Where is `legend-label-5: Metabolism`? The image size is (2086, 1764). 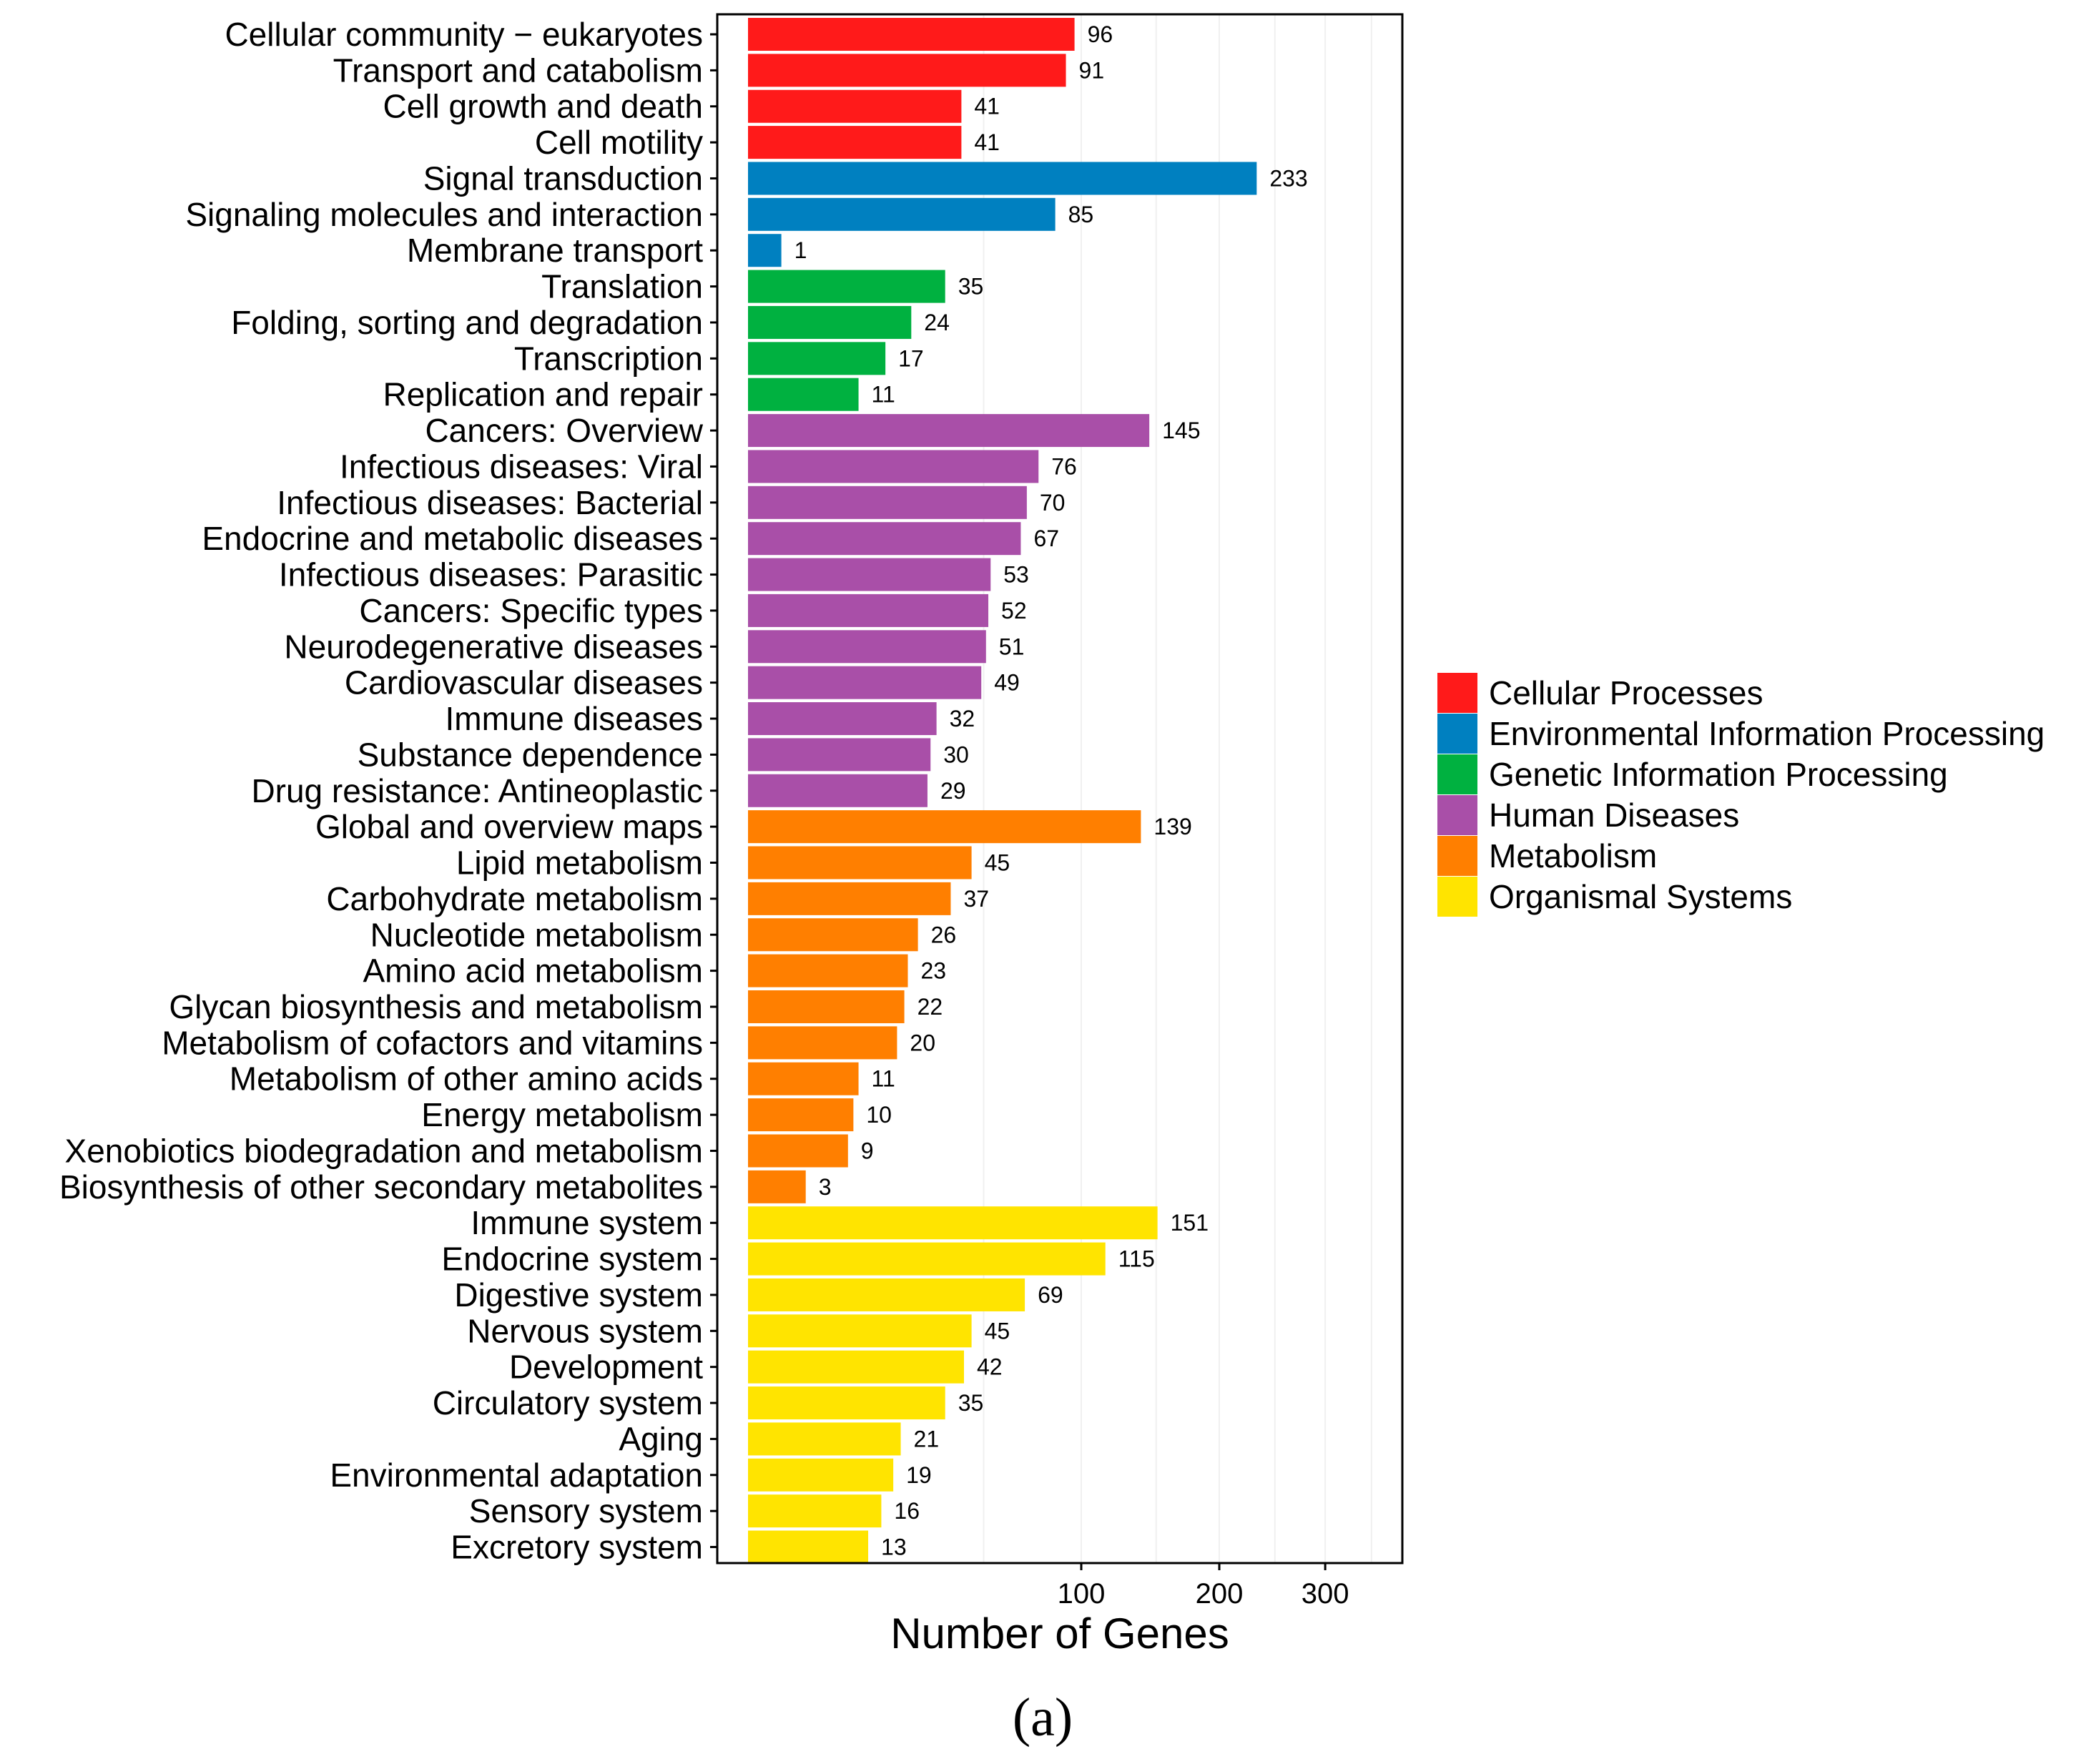 legend-label-5: Metabolism is located at coordinates (1573, 855).